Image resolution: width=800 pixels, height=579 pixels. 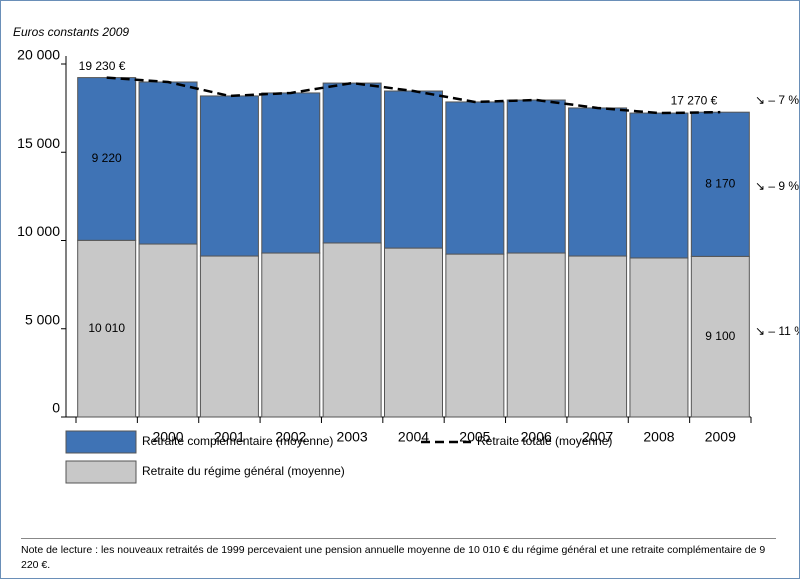 What do you see at coordinates (777, 331) in the screenshot?
I see `annotation: ↘ – 11 %` at bounding box center [777, 331].